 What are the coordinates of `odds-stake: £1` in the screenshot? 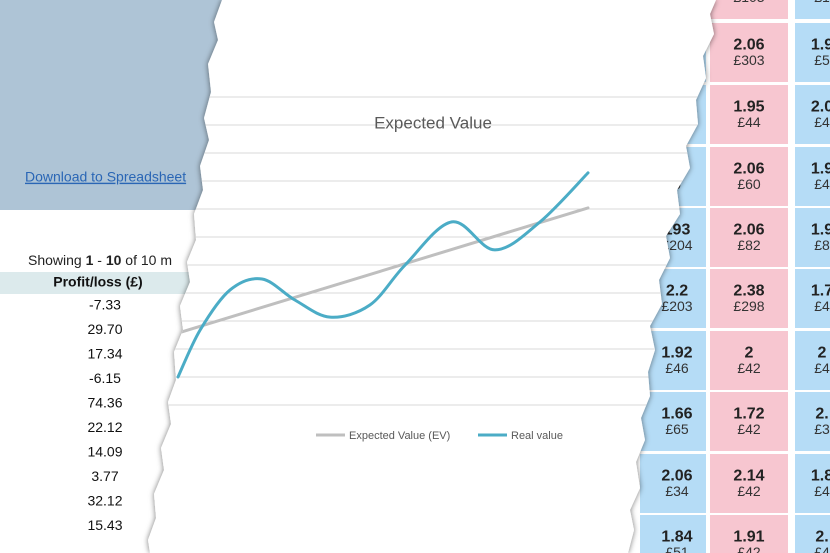 It's located at (822, 2).